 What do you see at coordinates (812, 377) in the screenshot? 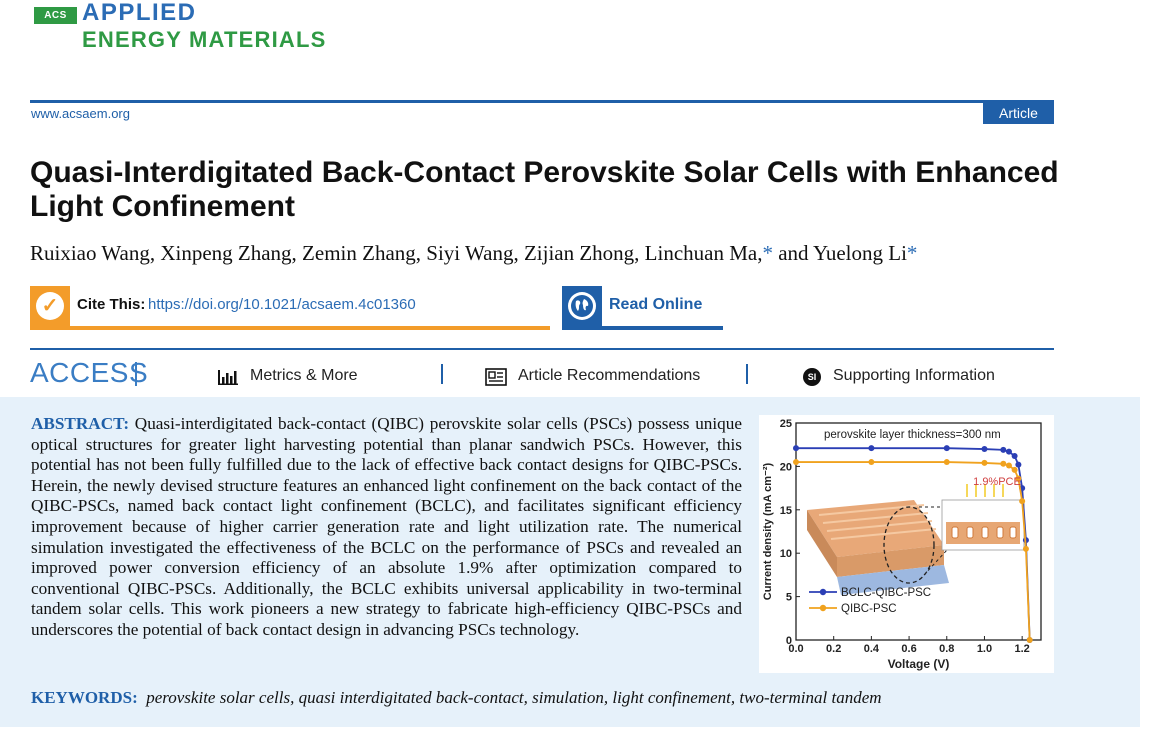
I see `supporting-info-icon: SI` at bounding box center [812, 377].